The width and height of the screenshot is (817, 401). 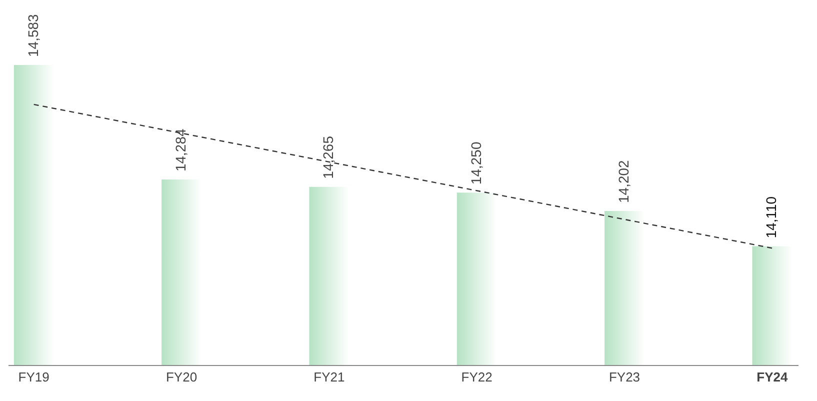 I want to click on data-label: 14,202, so click(x=623, y=181).